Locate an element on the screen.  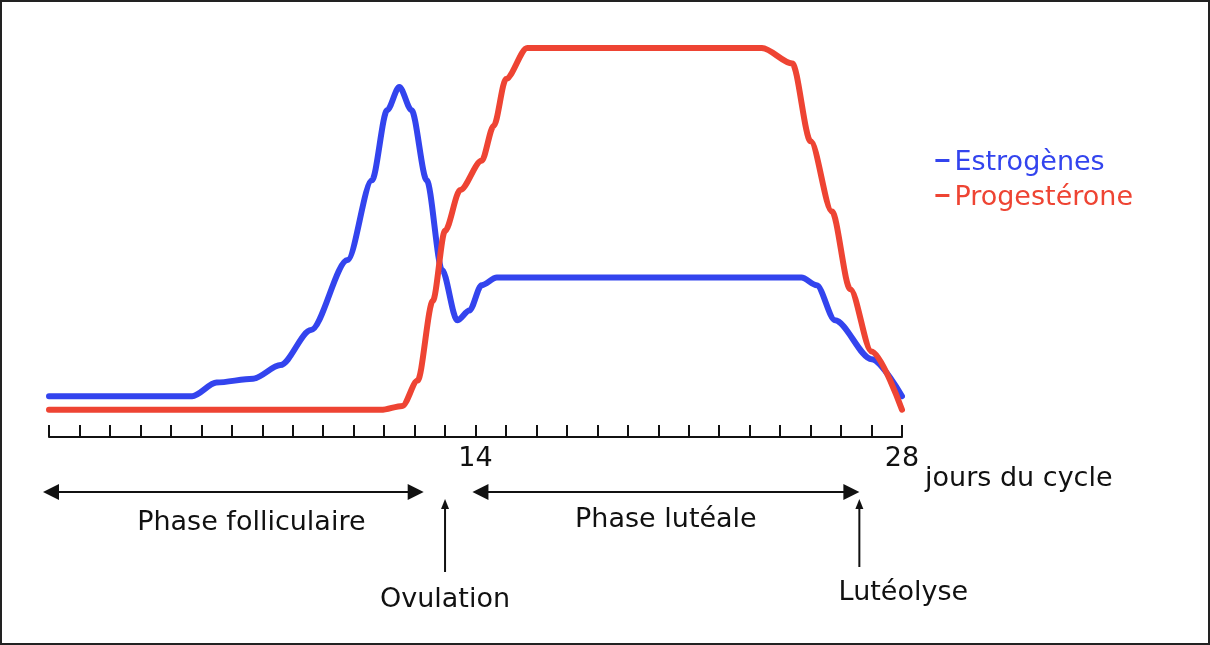
legend-label: Progestérone is located at coordinates (1044, 195).